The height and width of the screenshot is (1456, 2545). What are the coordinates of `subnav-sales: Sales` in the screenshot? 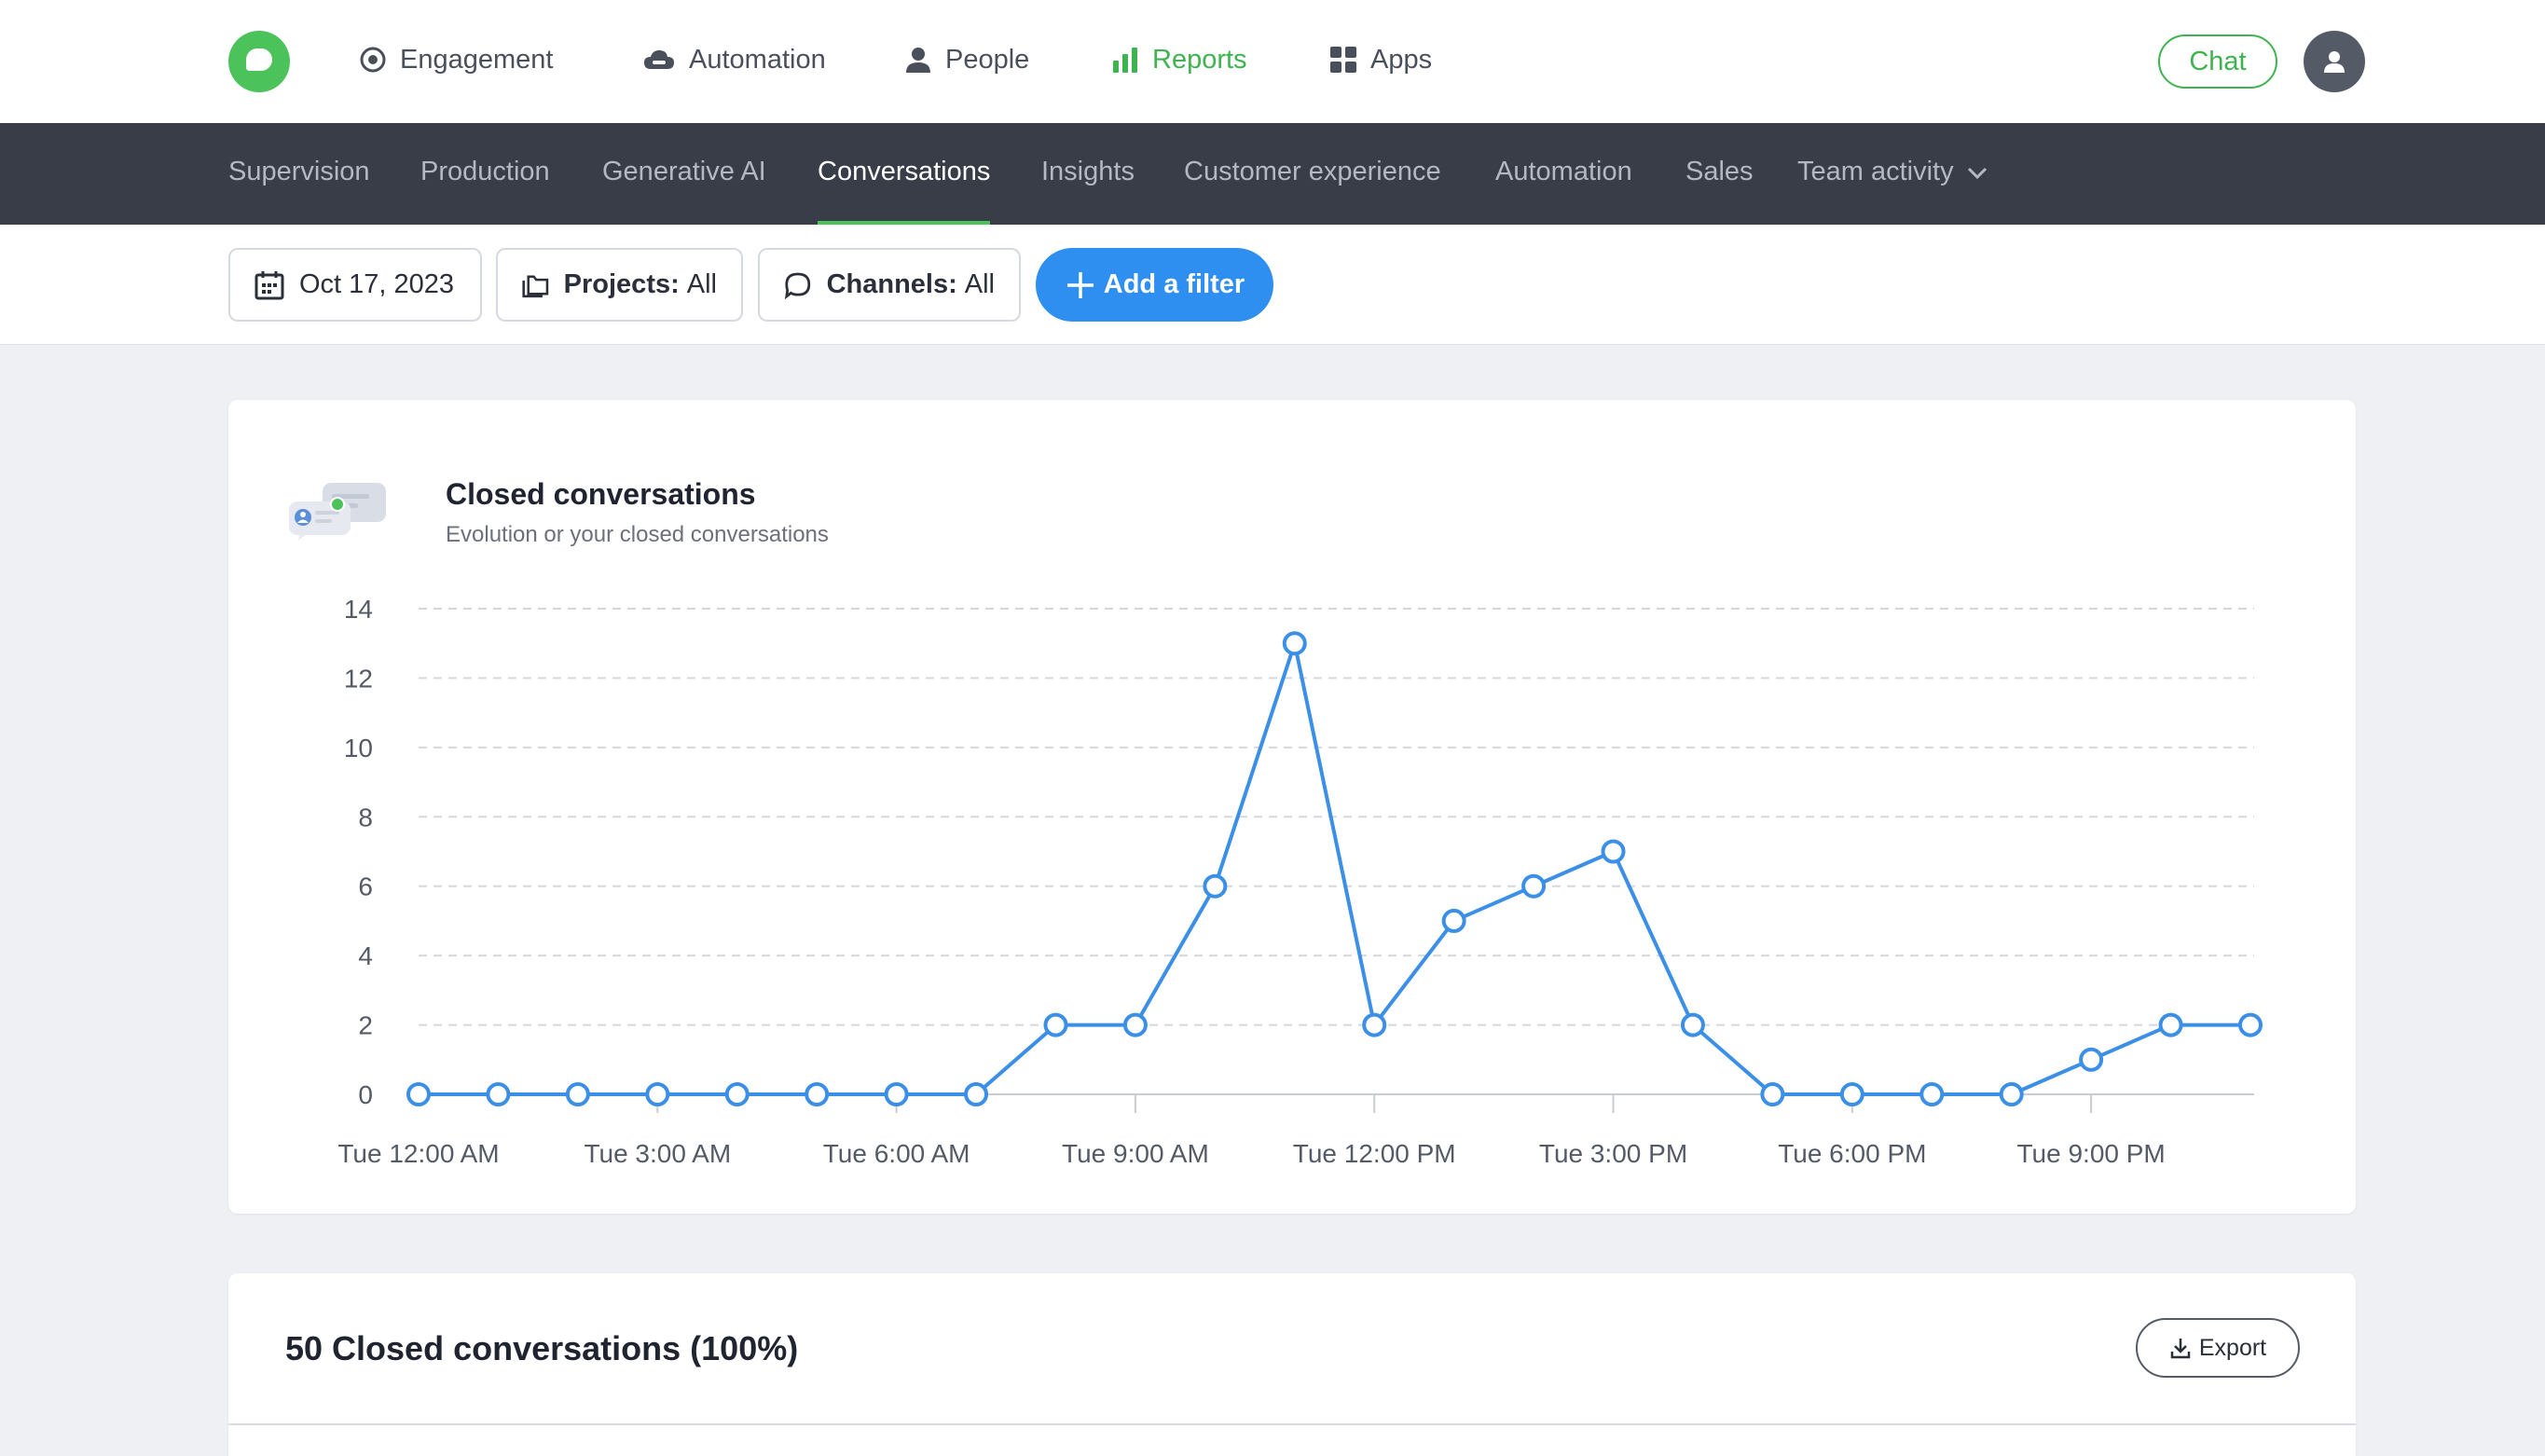 It's located at (1719, 171).